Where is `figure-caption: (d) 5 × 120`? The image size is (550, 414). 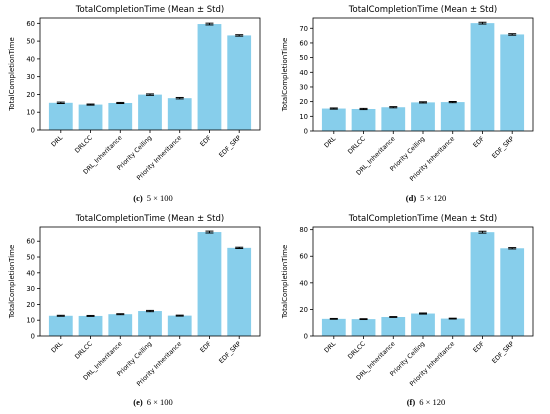 figure-caption: (d) 5 × 120 is located at coordinates (426, 198).